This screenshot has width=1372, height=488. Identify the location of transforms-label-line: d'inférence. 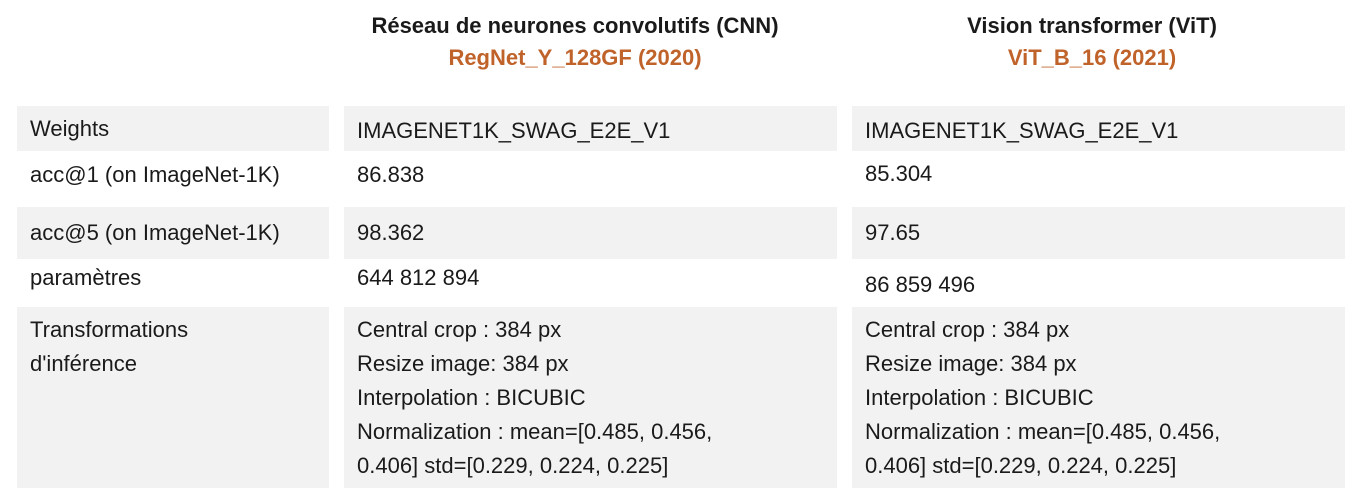
(83, 363).